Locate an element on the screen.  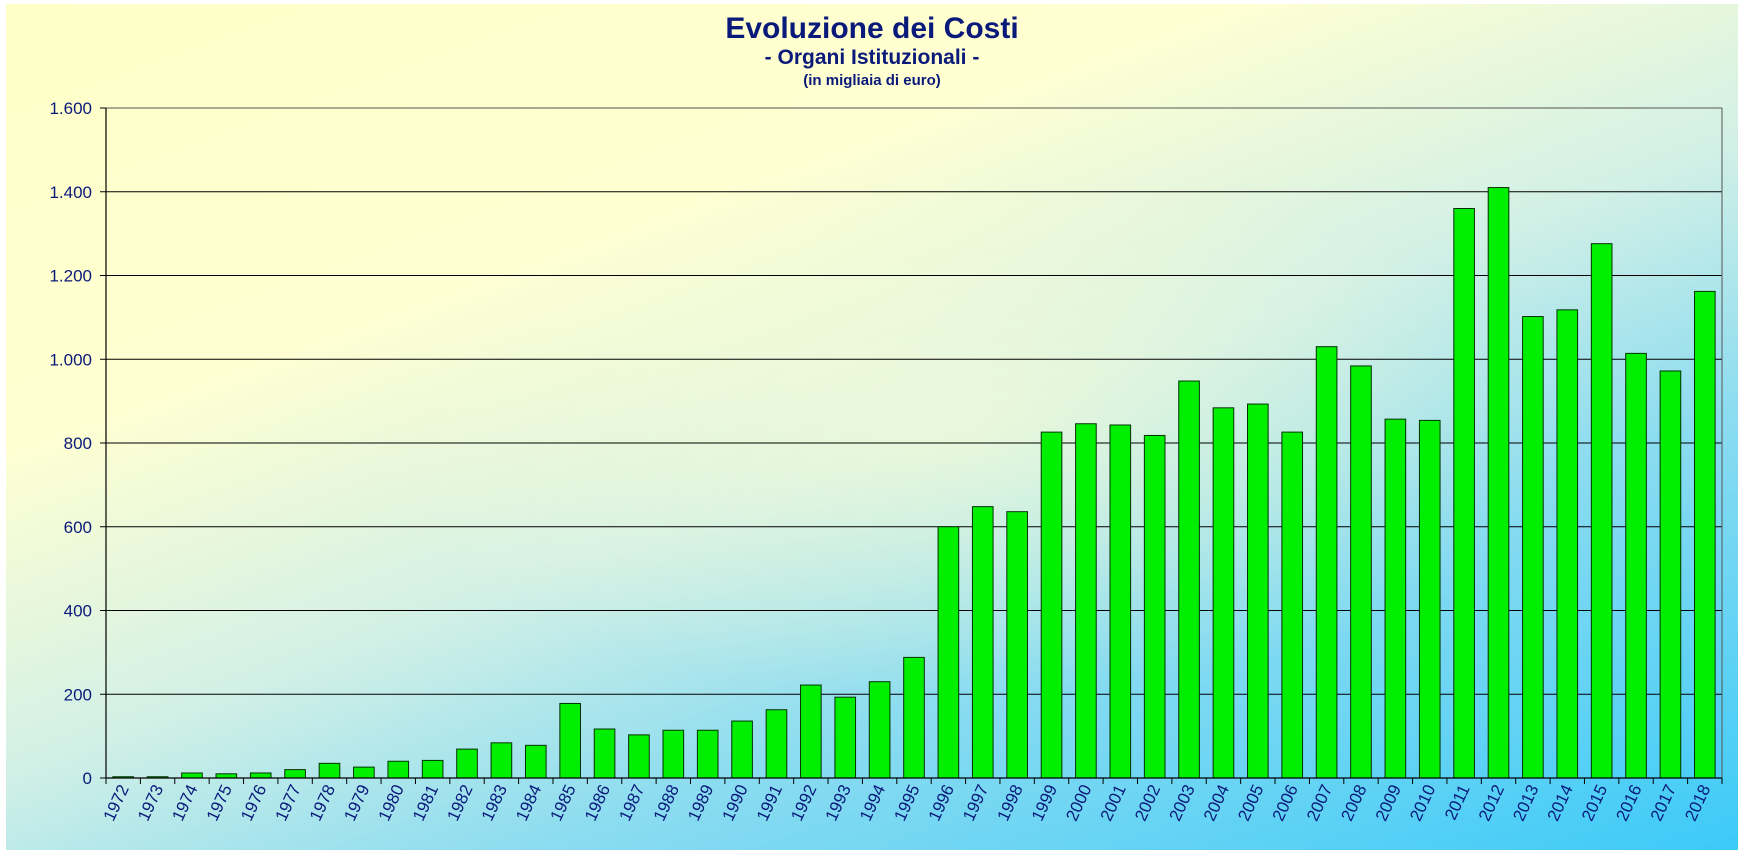
x-tick-label: 1990 is located at coordinates (735, 803).